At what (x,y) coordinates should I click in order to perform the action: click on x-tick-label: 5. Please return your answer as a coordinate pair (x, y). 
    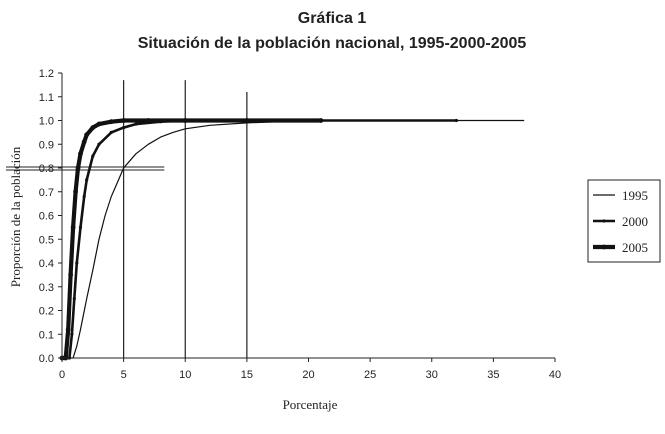
    Looking at the image, I should click on (124, 375).